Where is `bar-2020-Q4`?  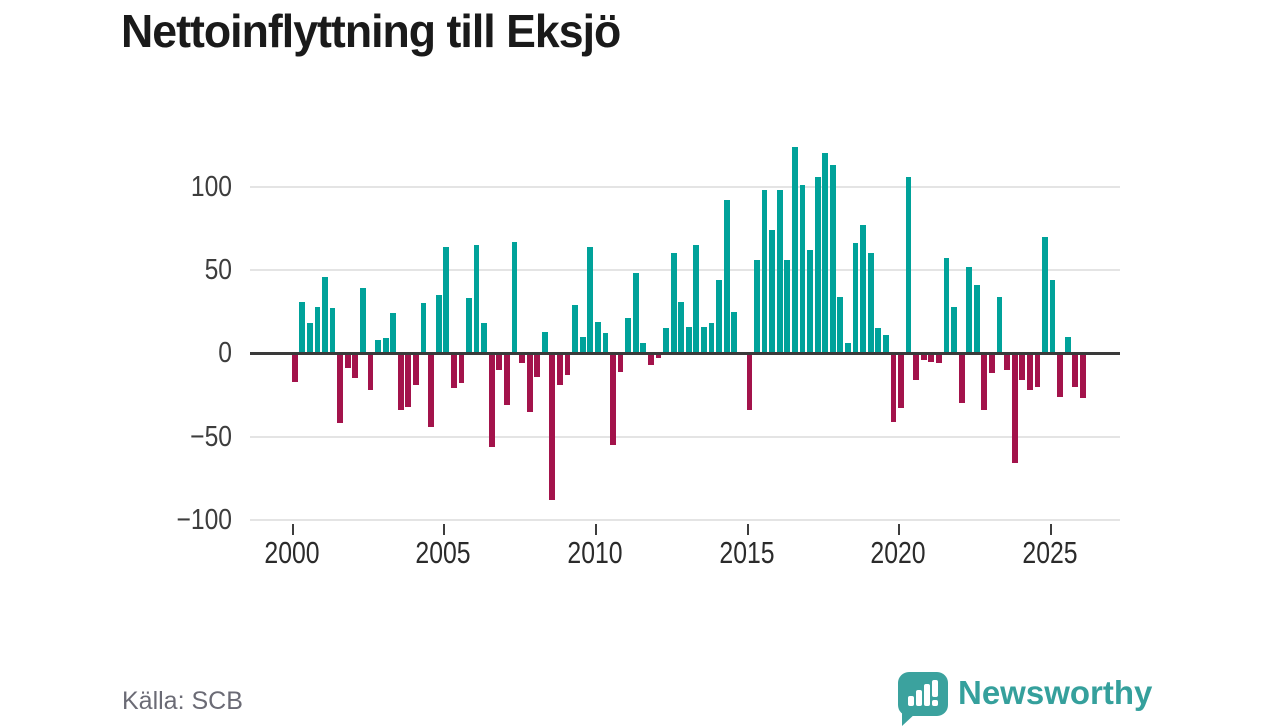 bar-2020-Q4 is located at coordinates (923, 356).